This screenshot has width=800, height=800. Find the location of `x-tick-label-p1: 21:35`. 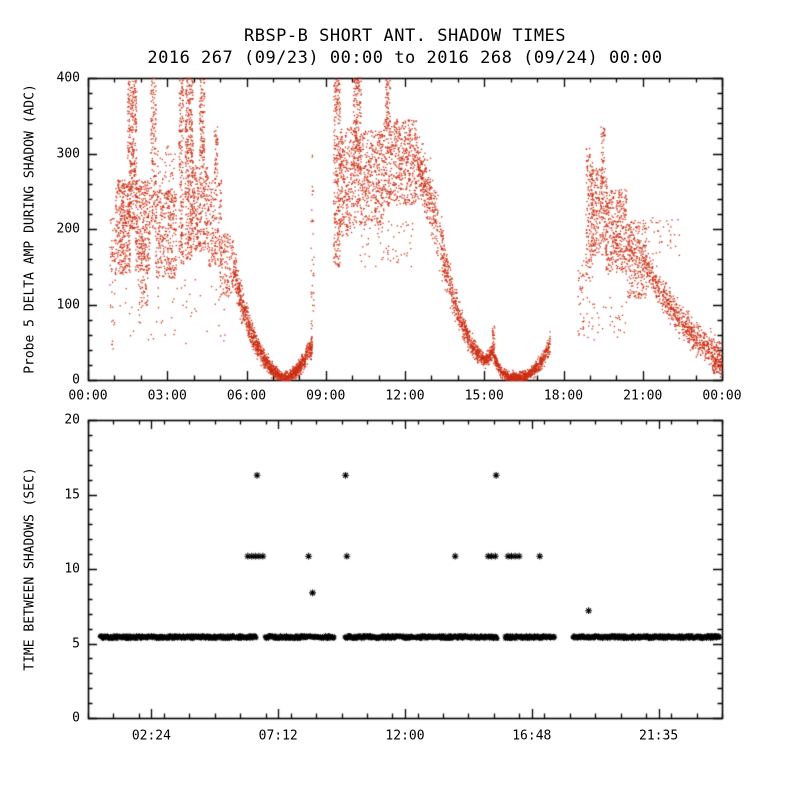

x-tick-label-p1: 21:35 is located at coordinates (659, 736).